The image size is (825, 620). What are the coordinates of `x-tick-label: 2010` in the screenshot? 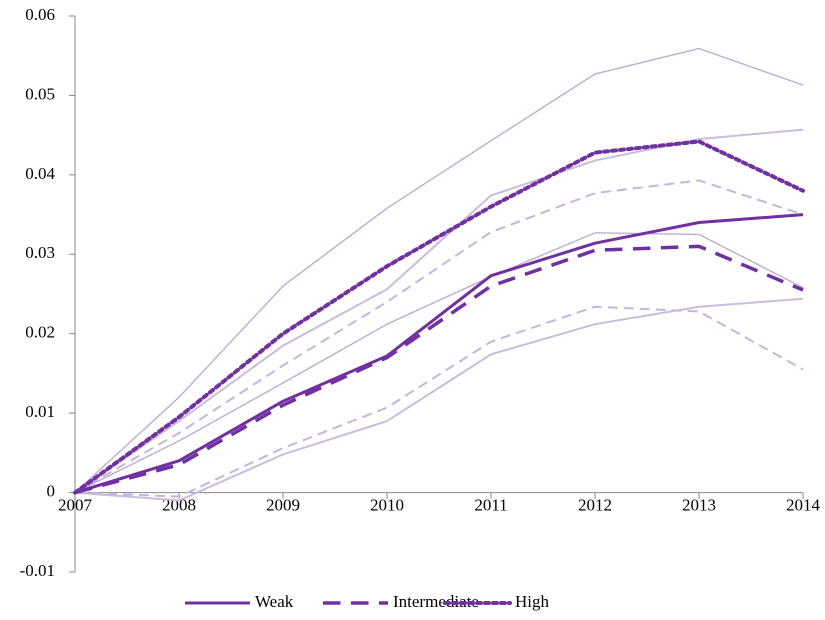 It's located at (387, 504).